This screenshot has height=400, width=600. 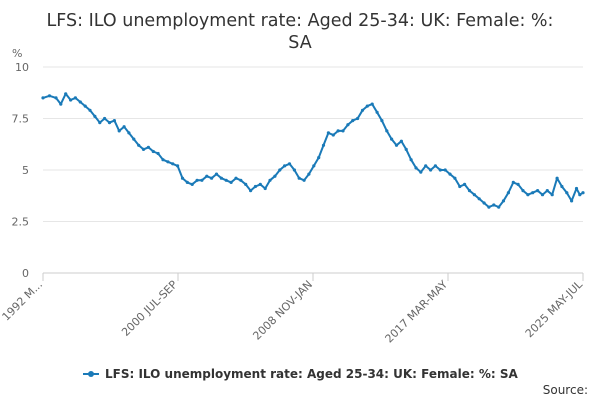 What do you see at coordinates (282, 310) in the screenshot?
I see `x-tick-label: 2008 NOV-JAN` at bounding box center [282, 310].